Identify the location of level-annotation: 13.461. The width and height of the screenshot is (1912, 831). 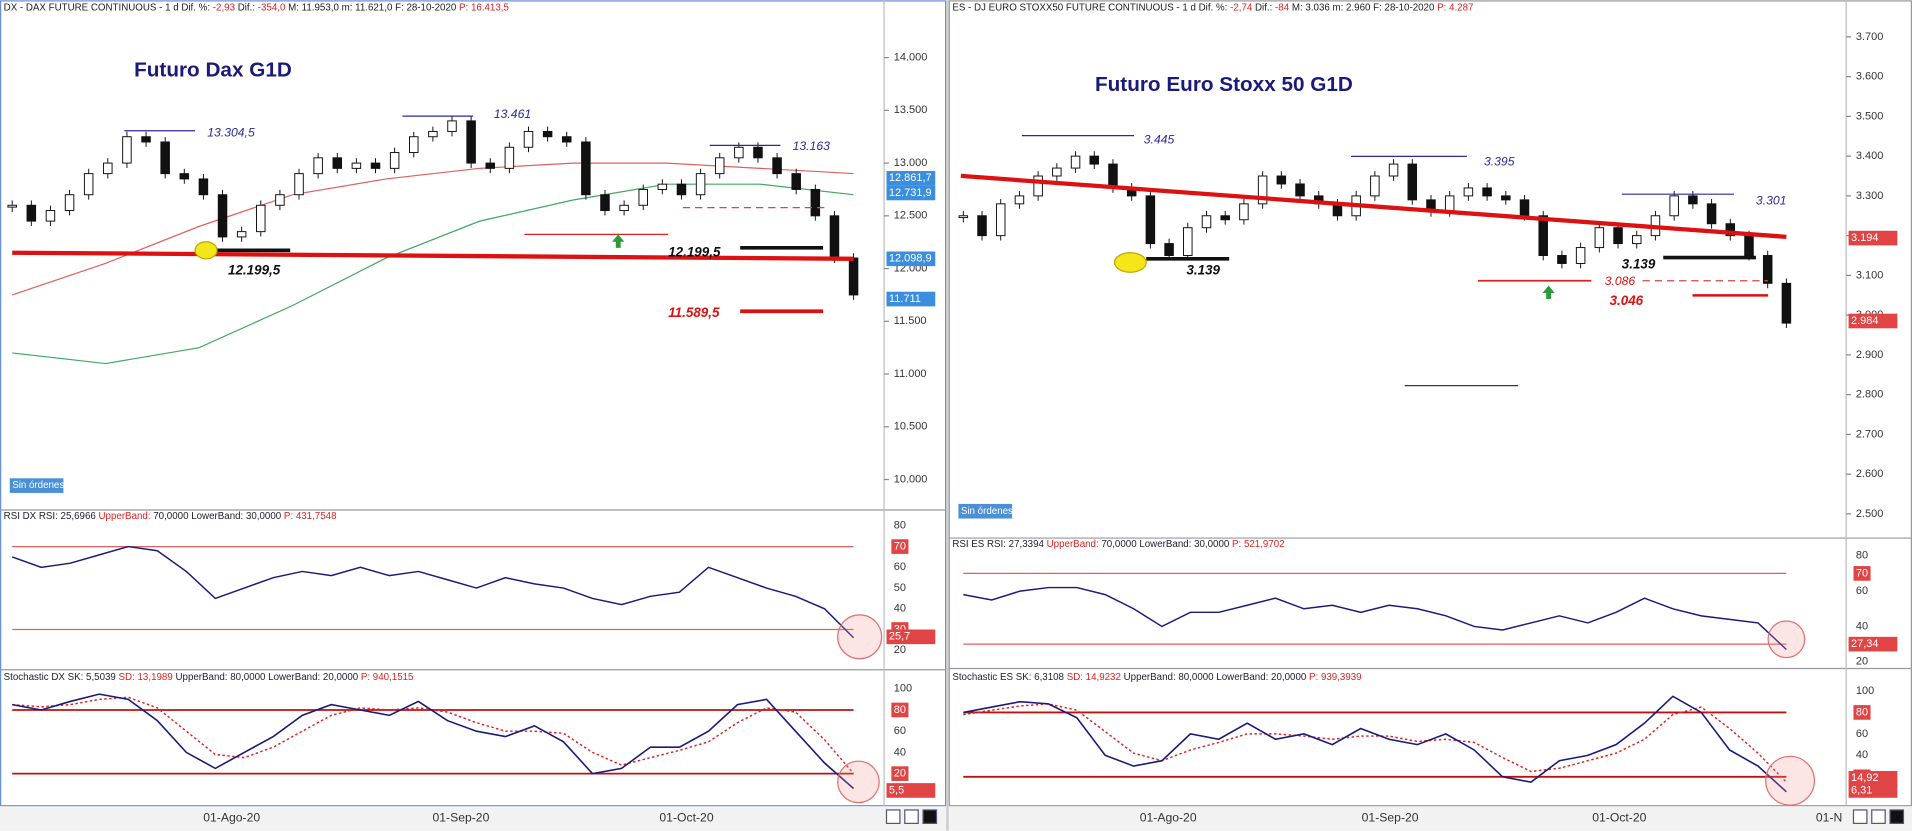
(512, 114).